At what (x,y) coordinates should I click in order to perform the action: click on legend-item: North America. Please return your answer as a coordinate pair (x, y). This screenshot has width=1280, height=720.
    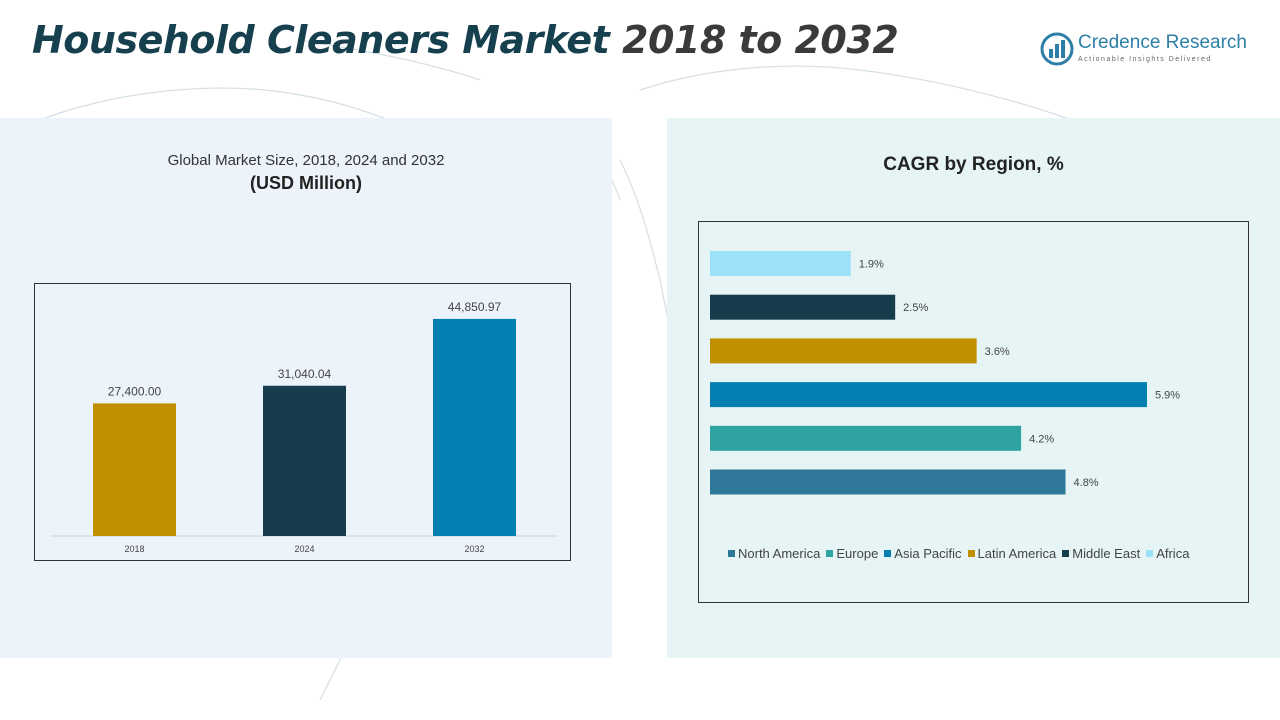
    Looking at the image, I should click on (774, 553).